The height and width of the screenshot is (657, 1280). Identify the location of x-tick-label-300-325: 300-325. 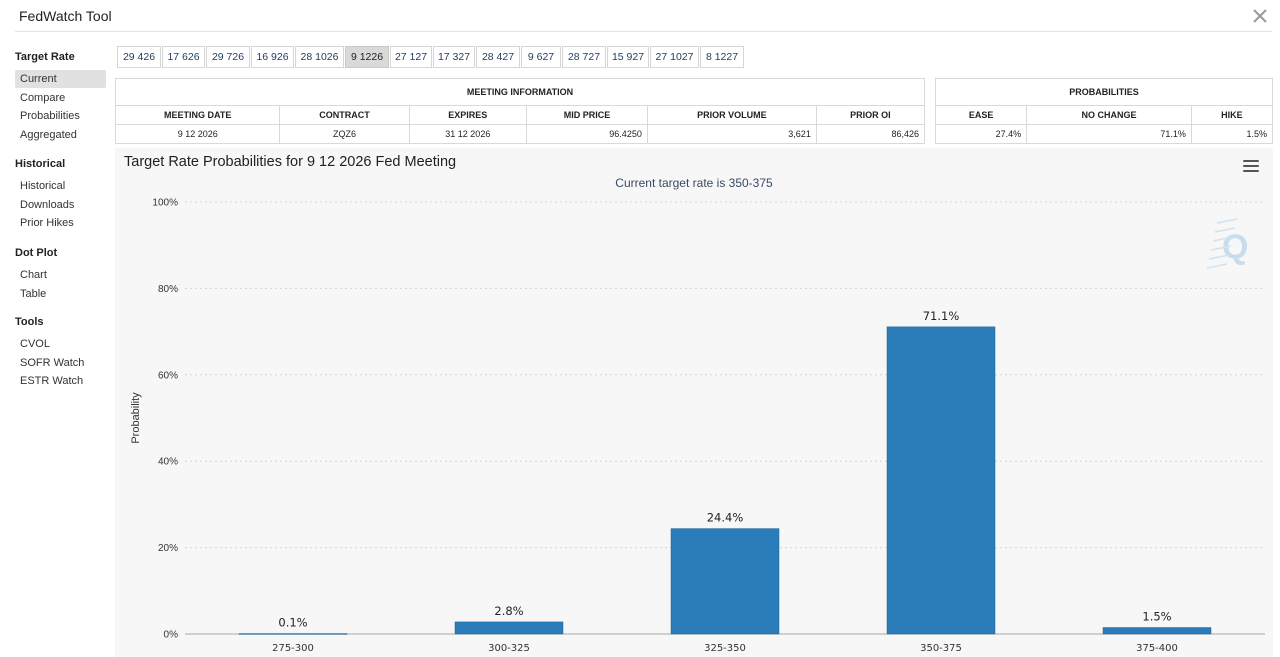
(509, 648).